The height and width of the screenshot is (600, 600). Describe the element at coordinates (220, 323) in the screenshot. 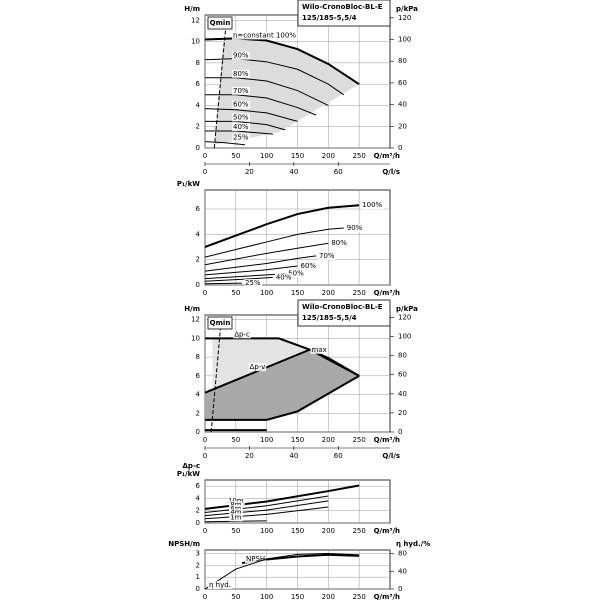

I see `qmin-label: Qmin` at that location.